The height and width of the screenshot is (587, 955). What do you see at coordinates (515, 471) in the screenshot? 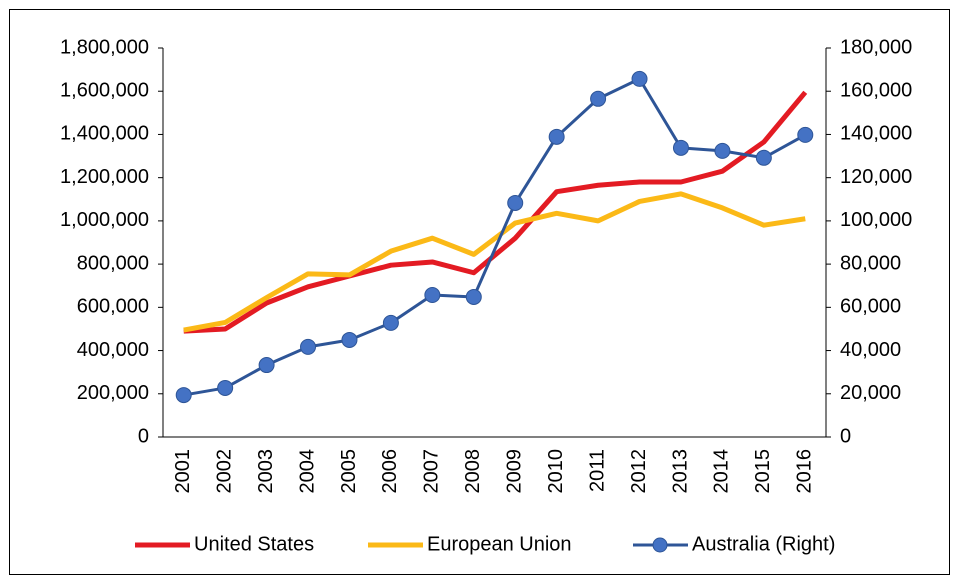
I see `x-tick-label: 2009` at bounding box center [515, 471].